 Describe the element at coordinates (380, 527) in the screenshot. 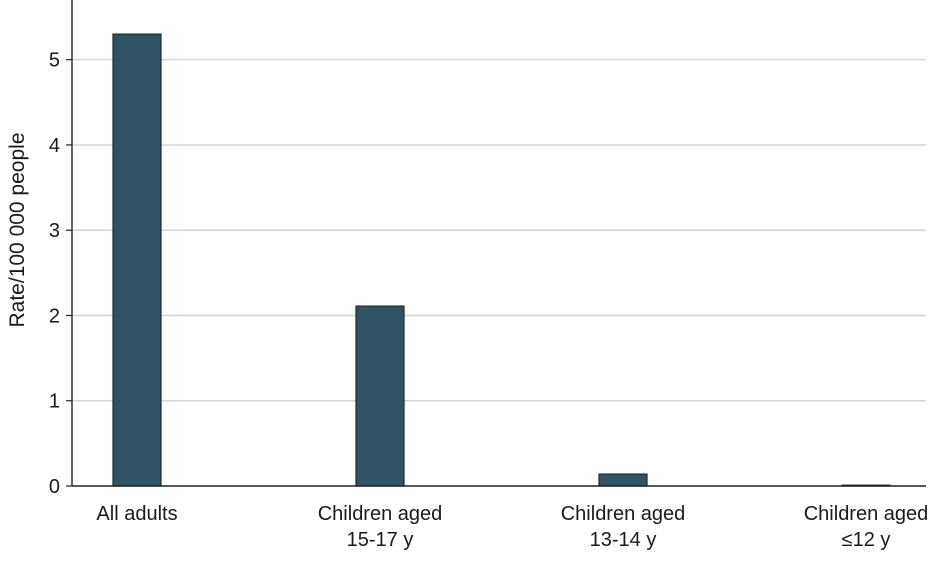

I see `x-tick-label: Children aged 15-17 y` at that location.